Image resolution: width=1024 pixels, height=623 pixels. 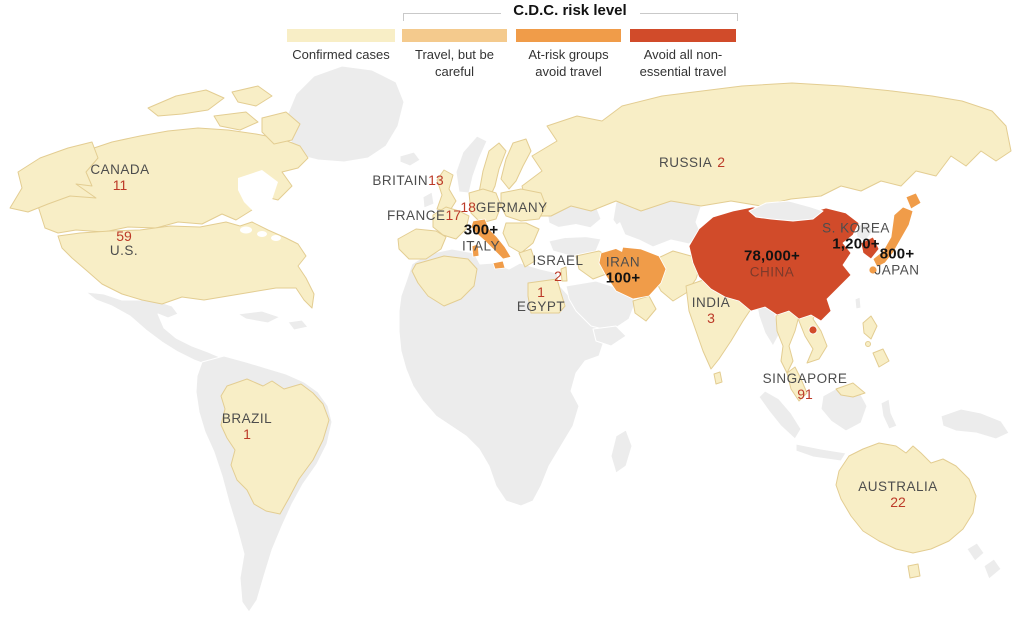 I want to click on country-madagascar, so click(x=621, y=451).